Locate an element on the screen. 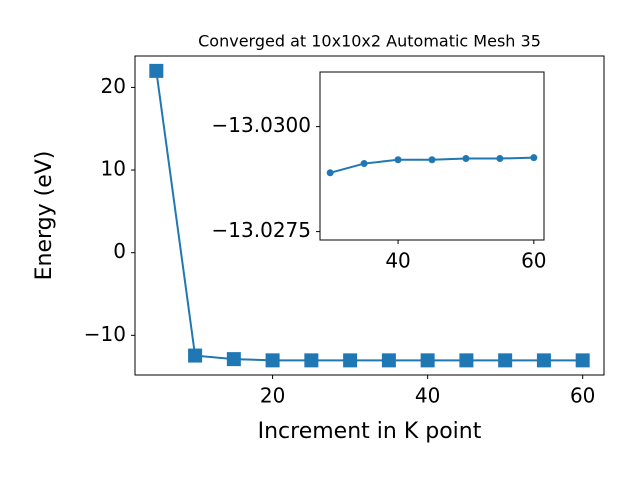 The height and width of the screenshot is (480, 640). y-tick-label: 10 is located at coordinates (113, 169).